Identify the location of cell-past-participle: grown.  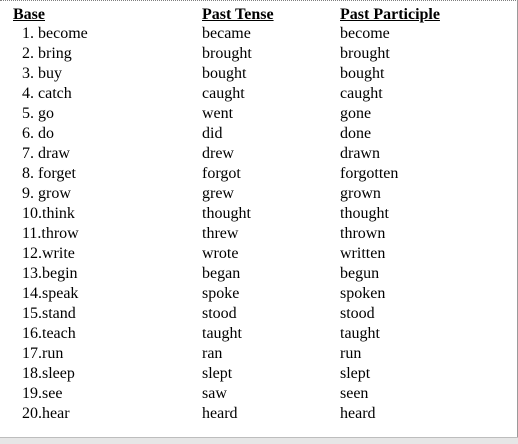
(360, 193).